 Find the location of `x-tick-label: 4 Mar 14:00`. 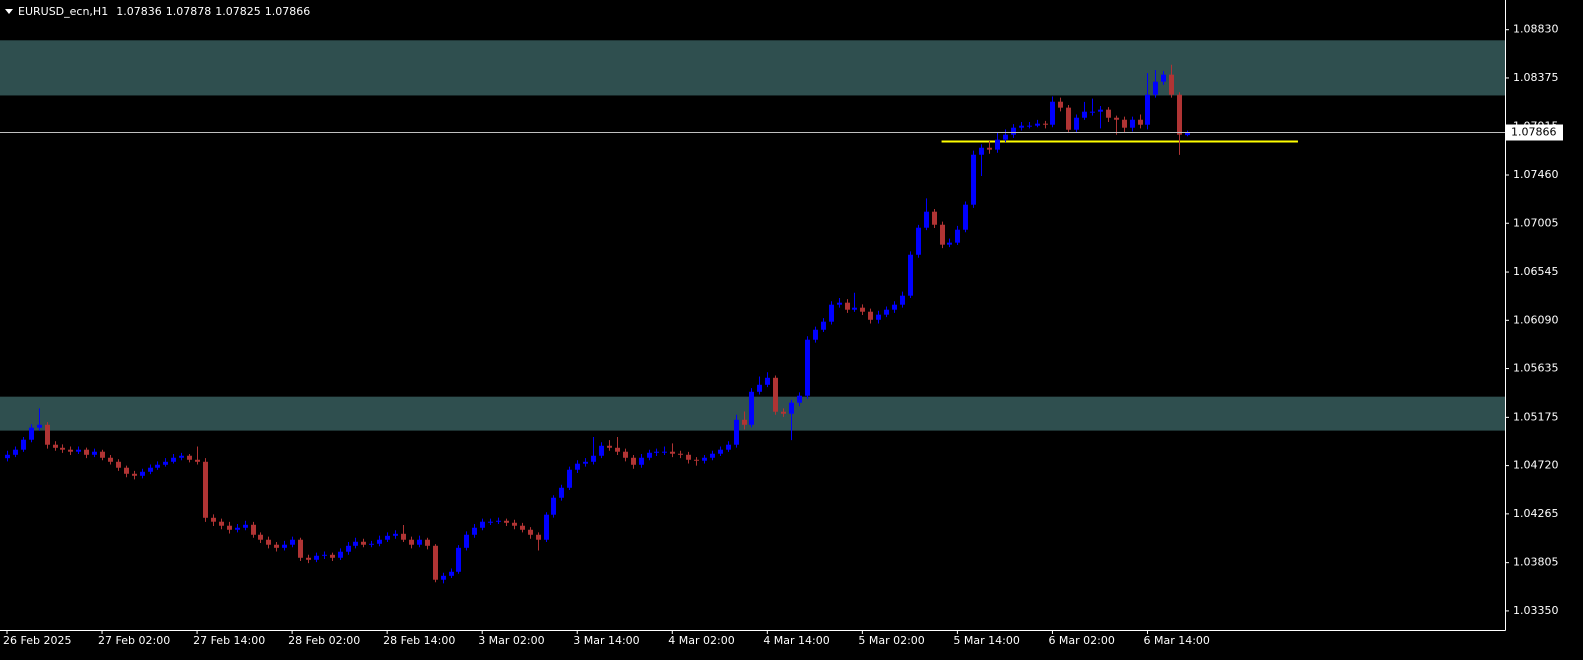

x-tick-label: 4 Mar 14:00 is located at coordinates (796, 640).